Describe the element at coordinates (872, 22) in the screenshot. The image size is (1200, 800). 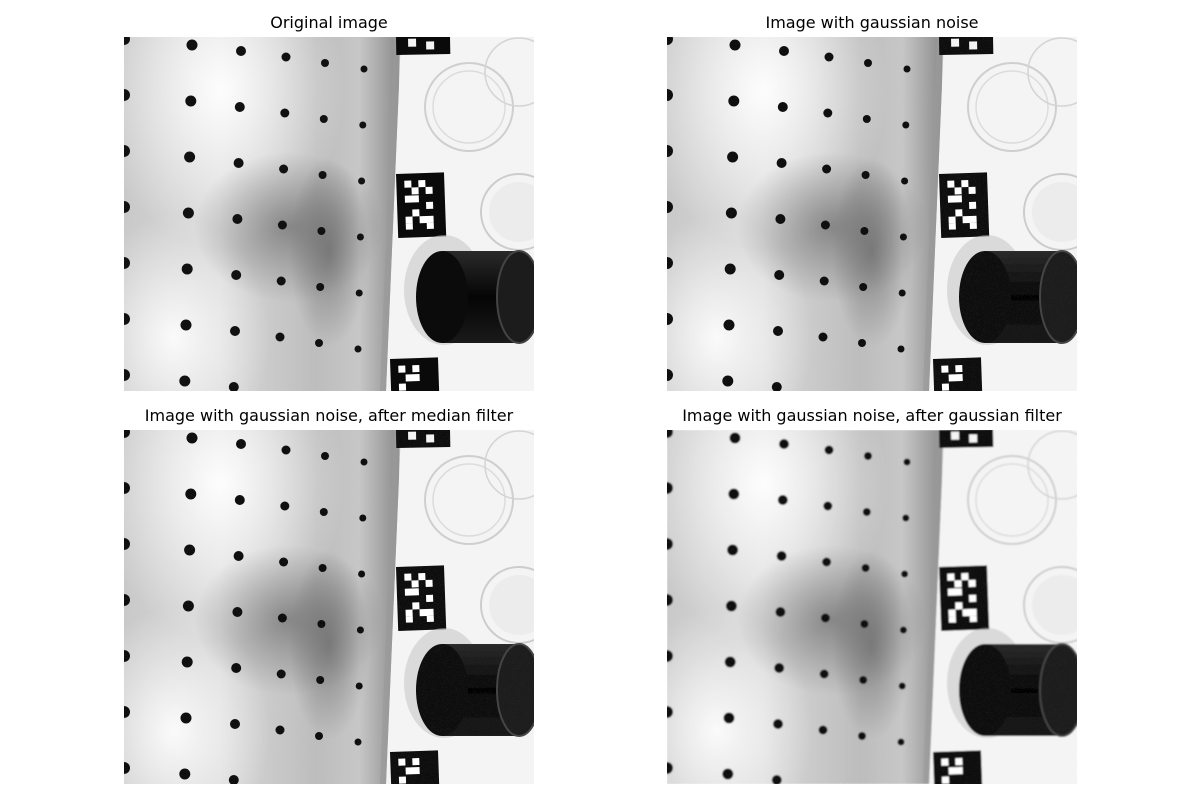
I see `panel-title: Image with gaussian noise` at that location.